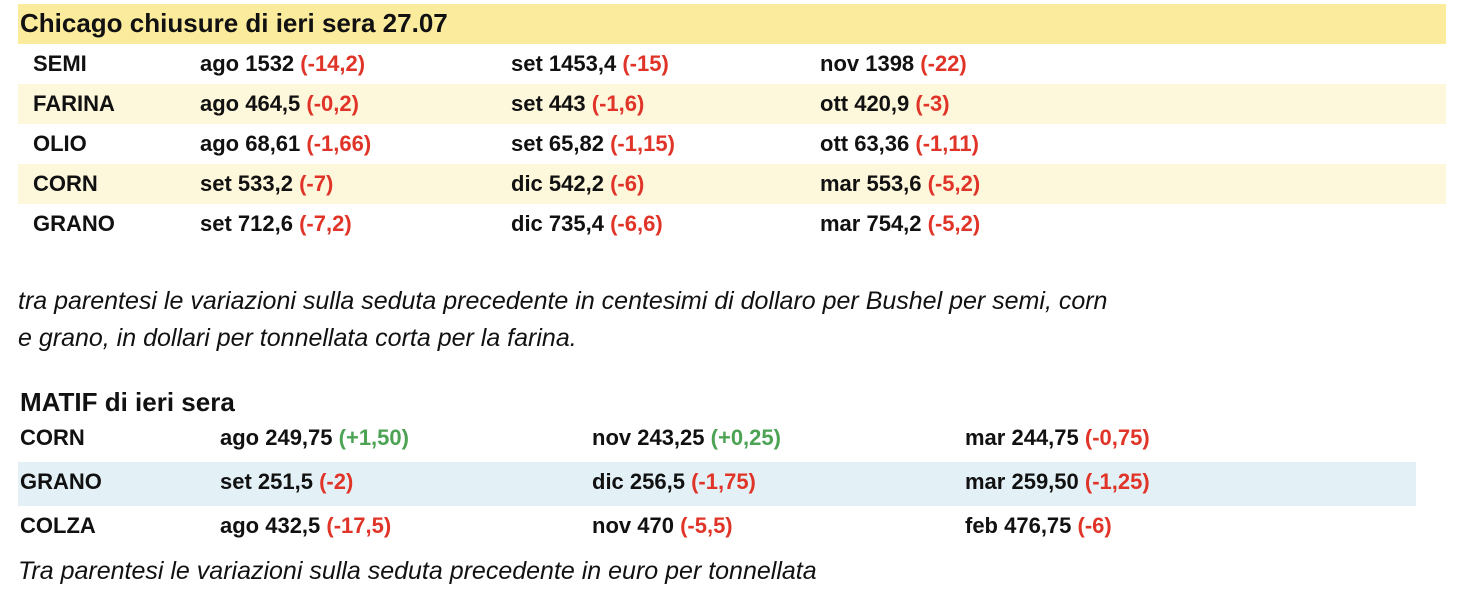  Describe the element at coordinates (745, 437) in the screenshot. I see `change: (+0,25)` at that location.